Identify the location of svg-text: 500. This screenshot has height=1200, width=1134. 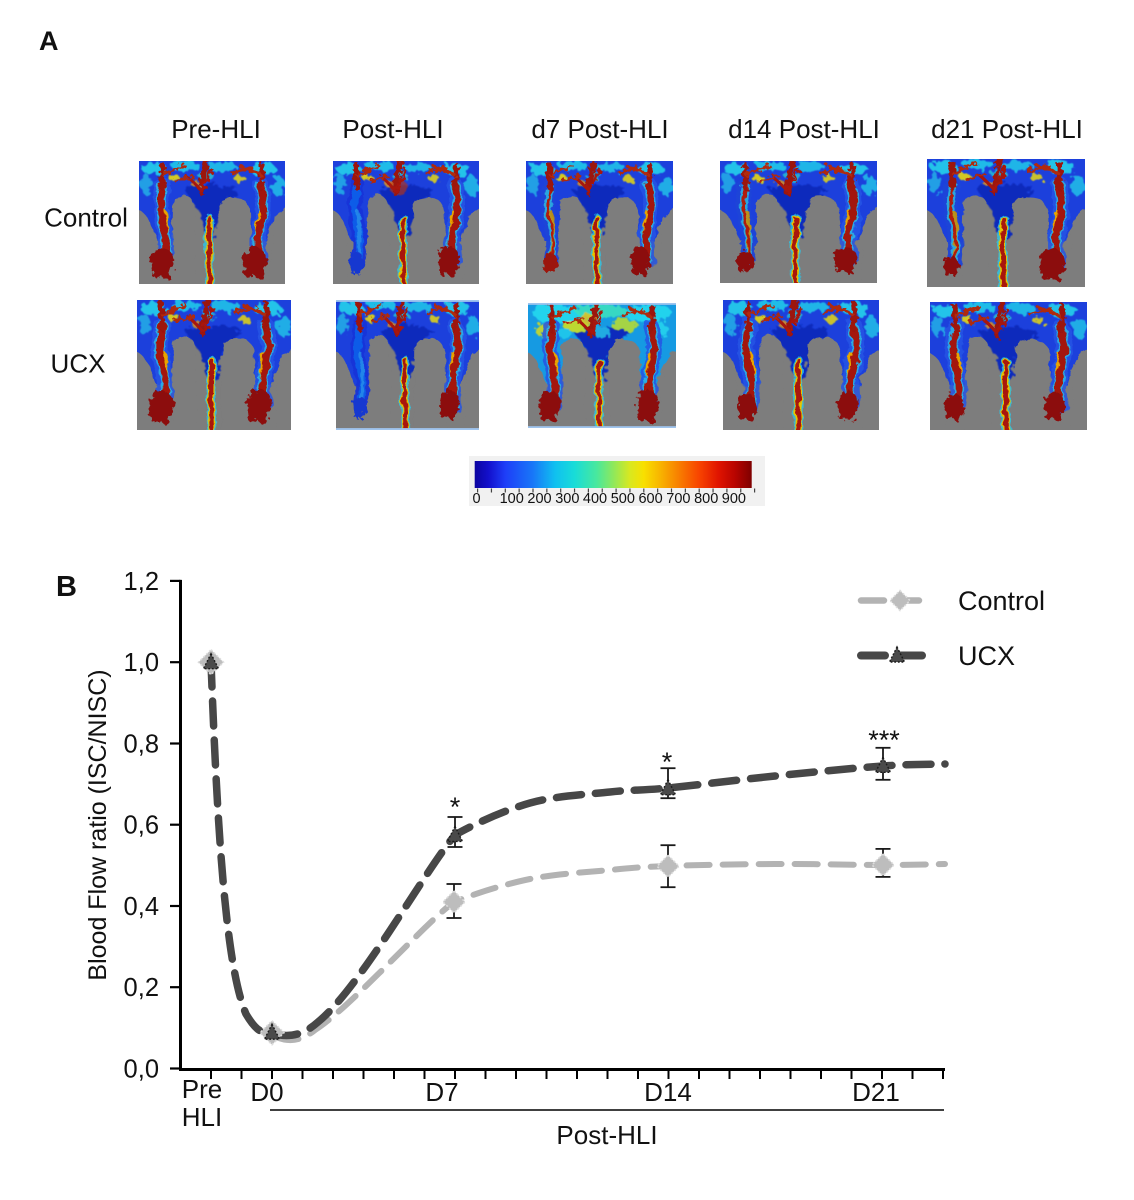
(623, 498).